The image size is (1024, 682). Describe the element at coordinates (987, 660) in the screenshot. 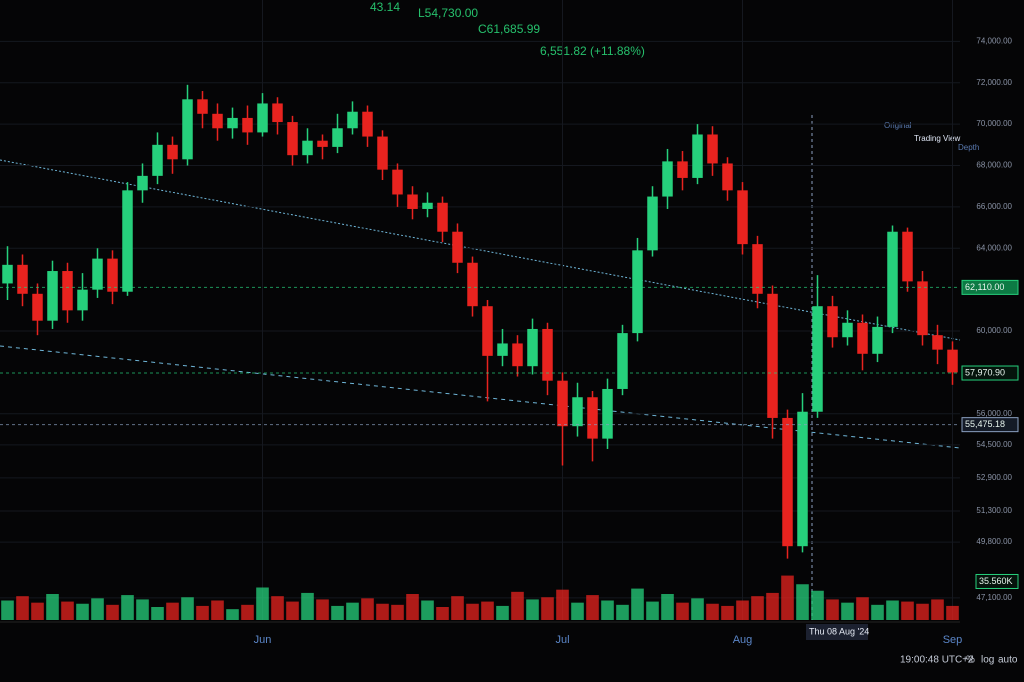

I see `log-button: log` at that location.